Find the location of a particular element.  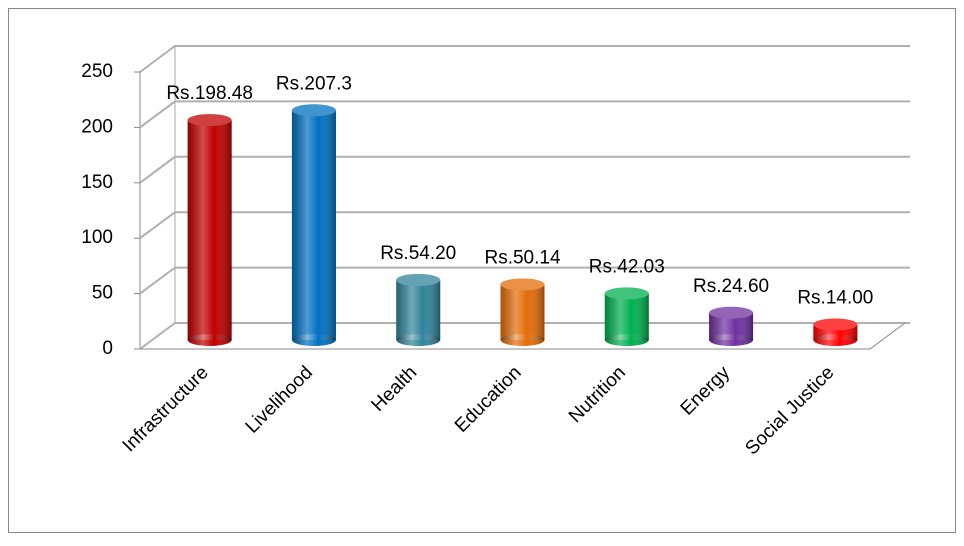

data-label: Rs.14.00 is located at coordinates (835, 298).